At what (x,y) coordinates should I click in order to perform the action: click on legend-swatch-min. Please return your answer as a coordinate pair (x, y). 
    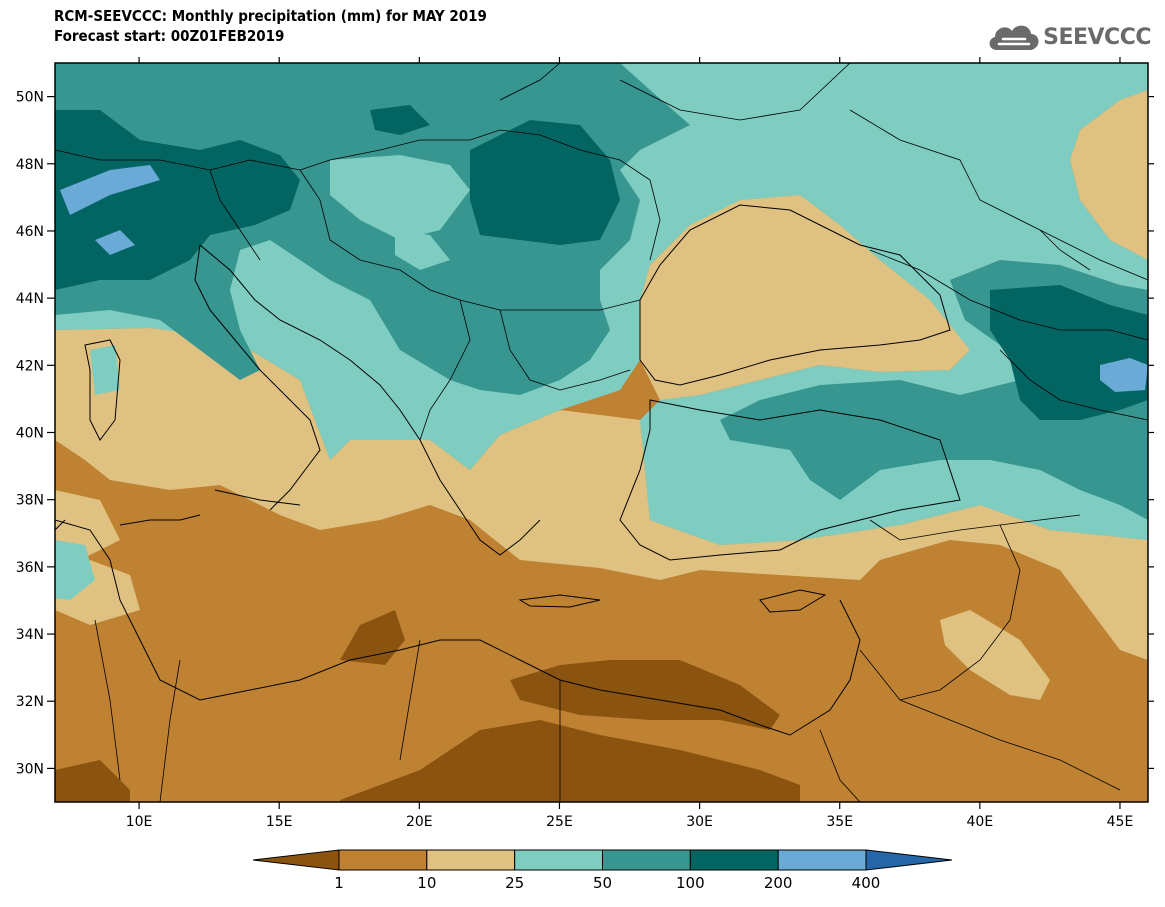
    Looking at the image, I should click on (296, 860).